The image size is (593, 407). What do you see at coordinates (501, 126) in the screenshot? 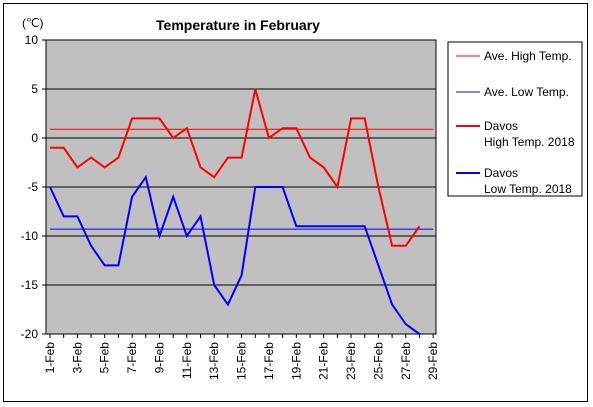
I see `legend-label-3: Davos` at bounding box center [501, 126].